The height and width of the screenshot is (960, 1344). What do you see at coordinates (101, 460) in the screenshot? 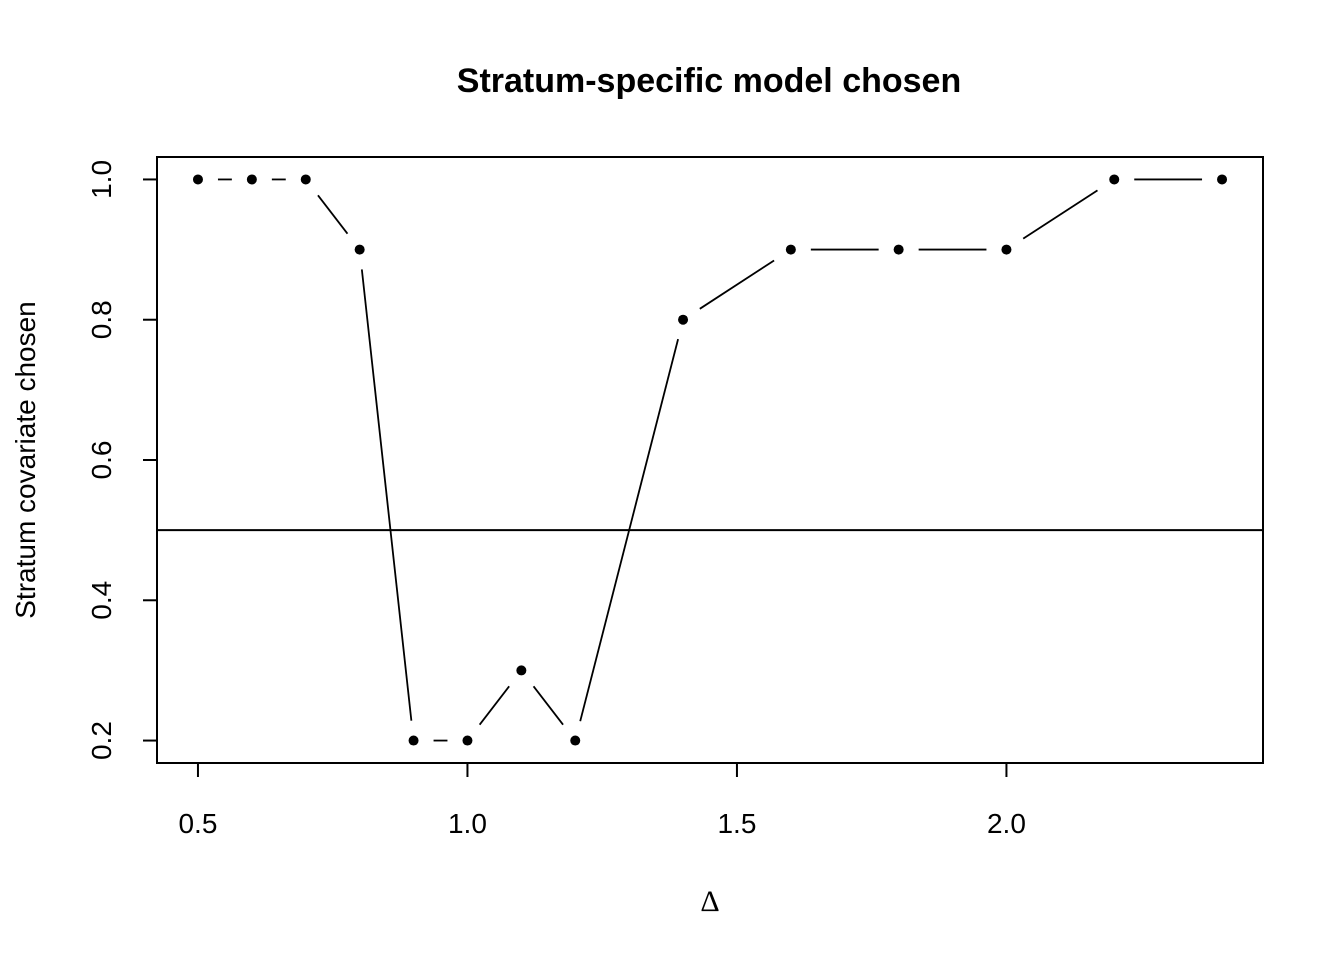
I see `y-tick-label: 0.6` at bounding box center [101, 460].